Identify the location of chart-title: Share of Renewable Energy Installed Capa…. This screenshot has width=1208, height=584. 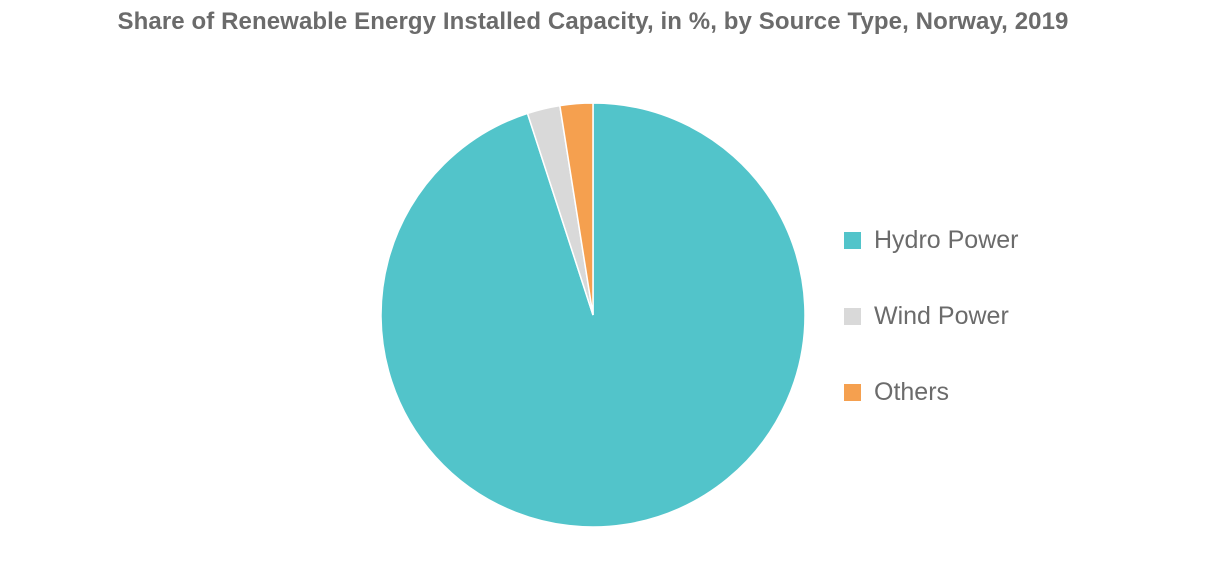
(593, 21).